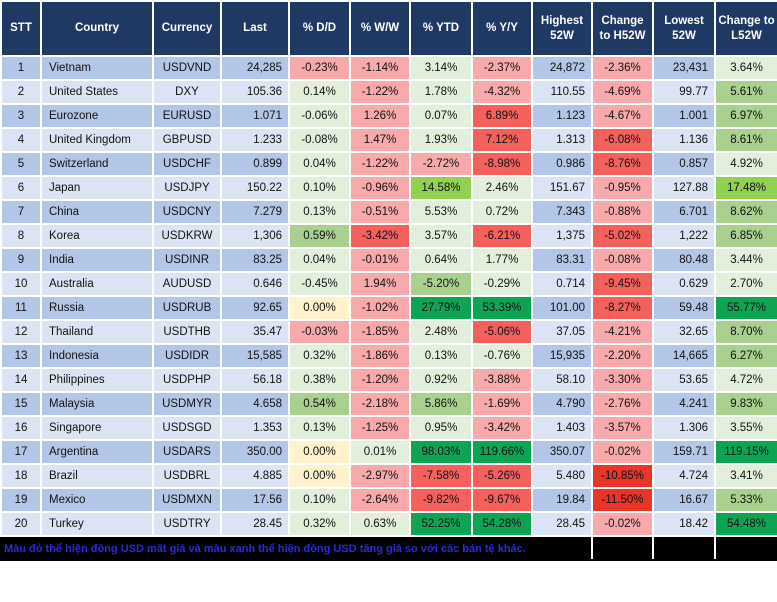 The width and height of the screenshot is (777, 602). What do you see at coordinates (684, 164) in the screenshot?
I see `cell-lowest-52w: 0.857` at bounding box center [684, 164].